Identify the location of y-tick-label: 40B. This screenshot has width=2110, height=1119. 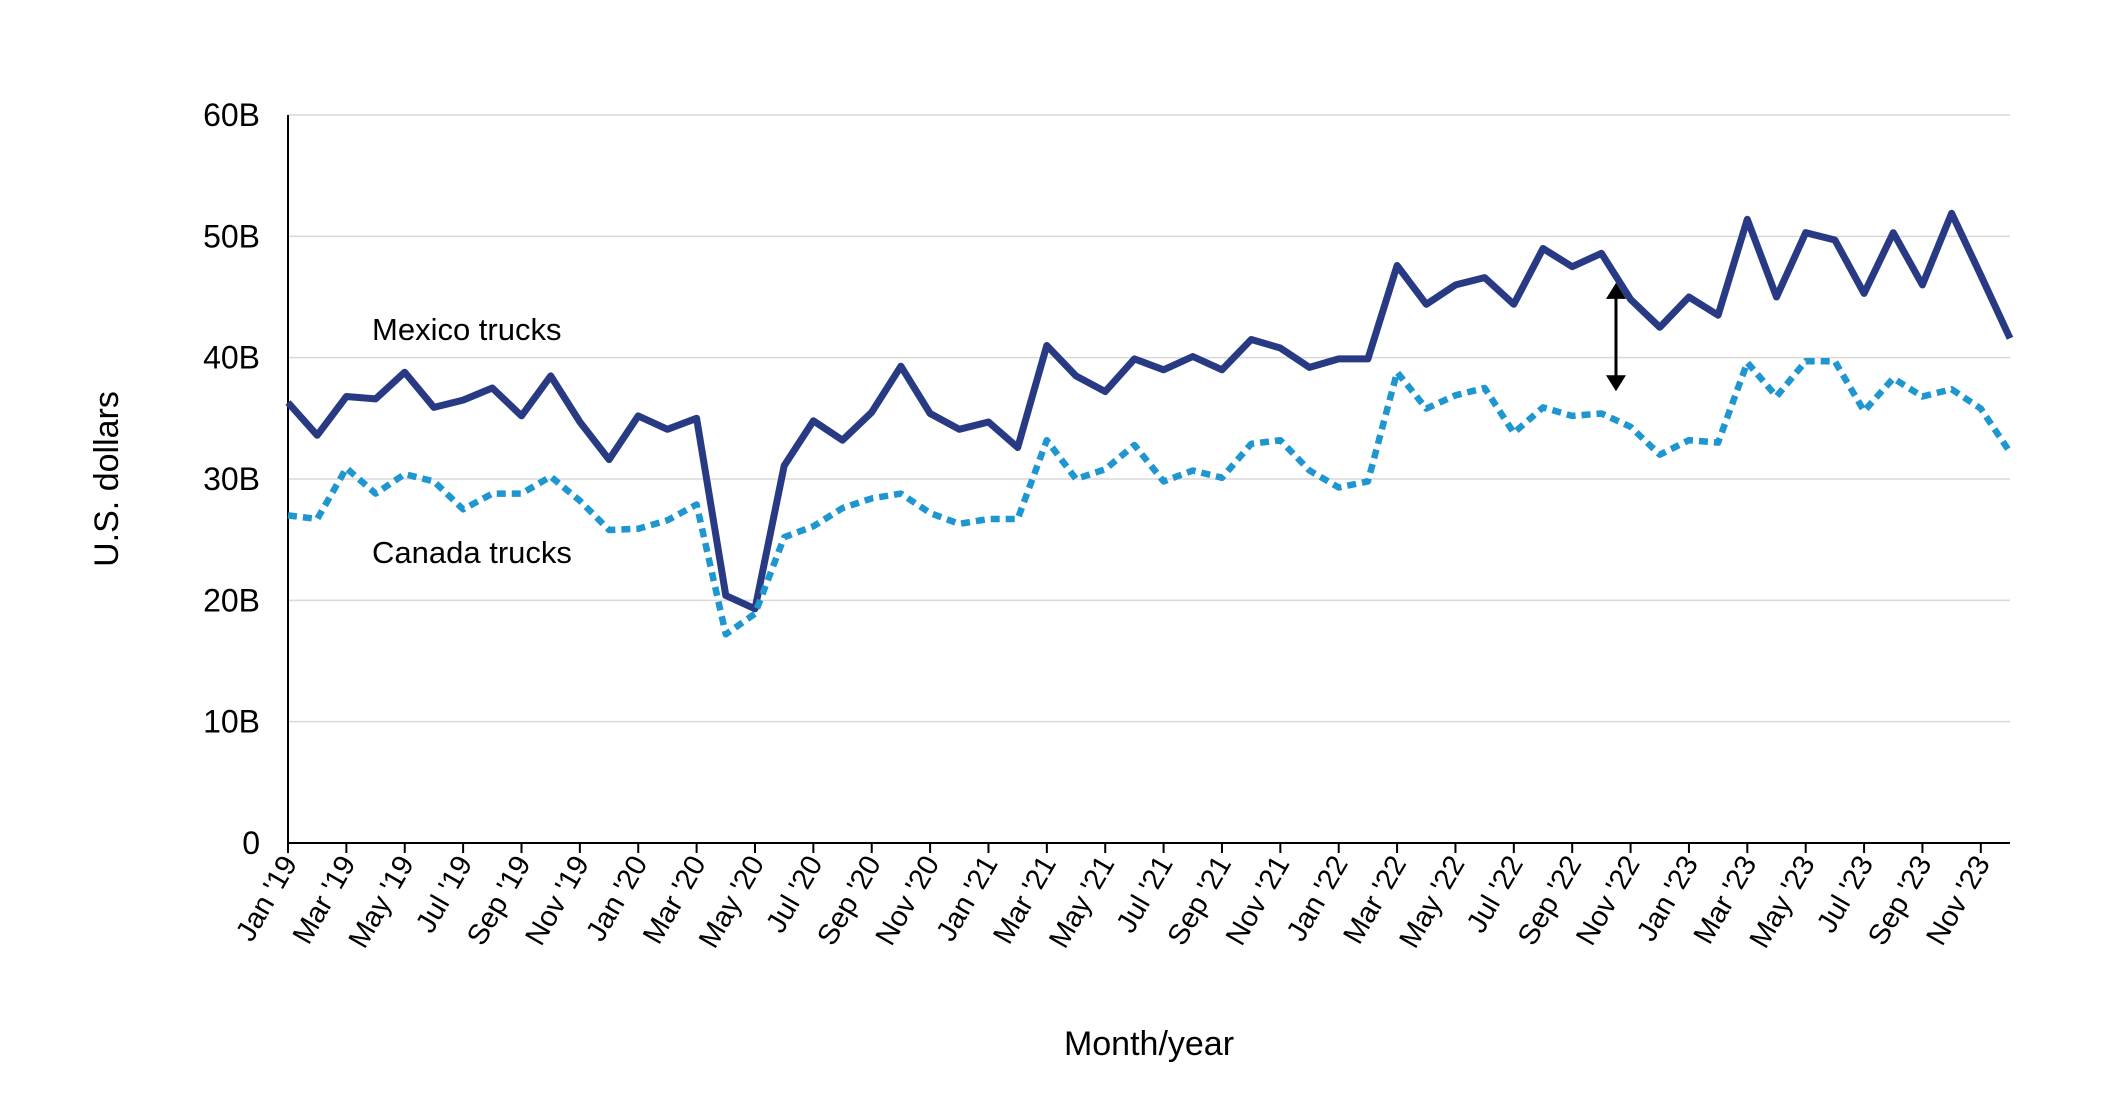
(231, 358).